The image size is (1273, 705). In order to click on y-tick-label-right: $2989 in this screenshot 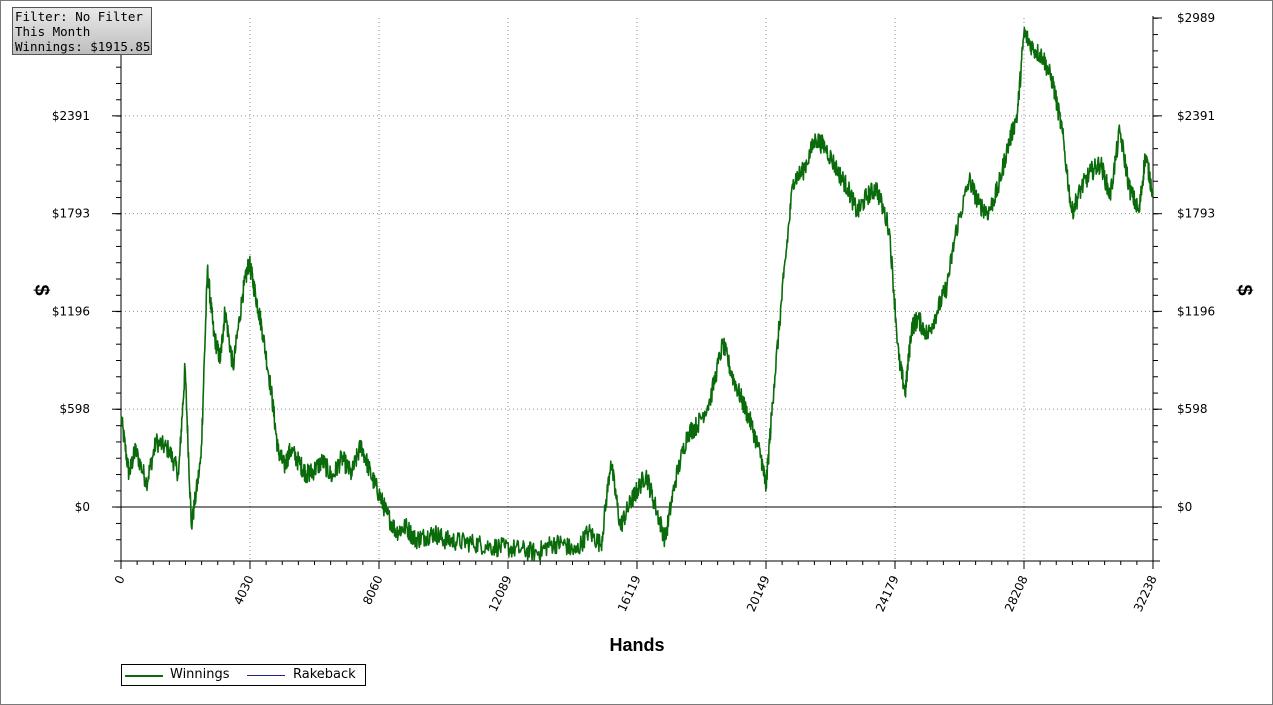, I will do `click(1196, 18)`.